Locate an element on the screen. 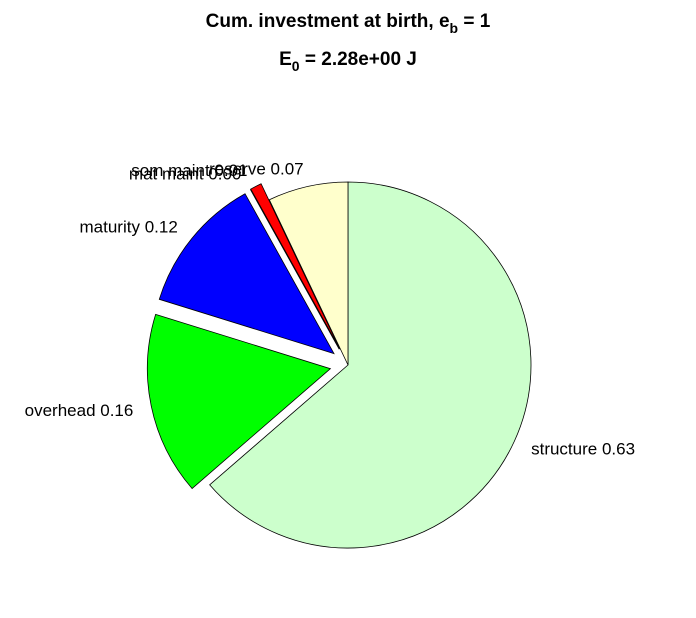 The image size is (696, 618). slice-label: reserve 0.07 is located at coordinates (256, 169).